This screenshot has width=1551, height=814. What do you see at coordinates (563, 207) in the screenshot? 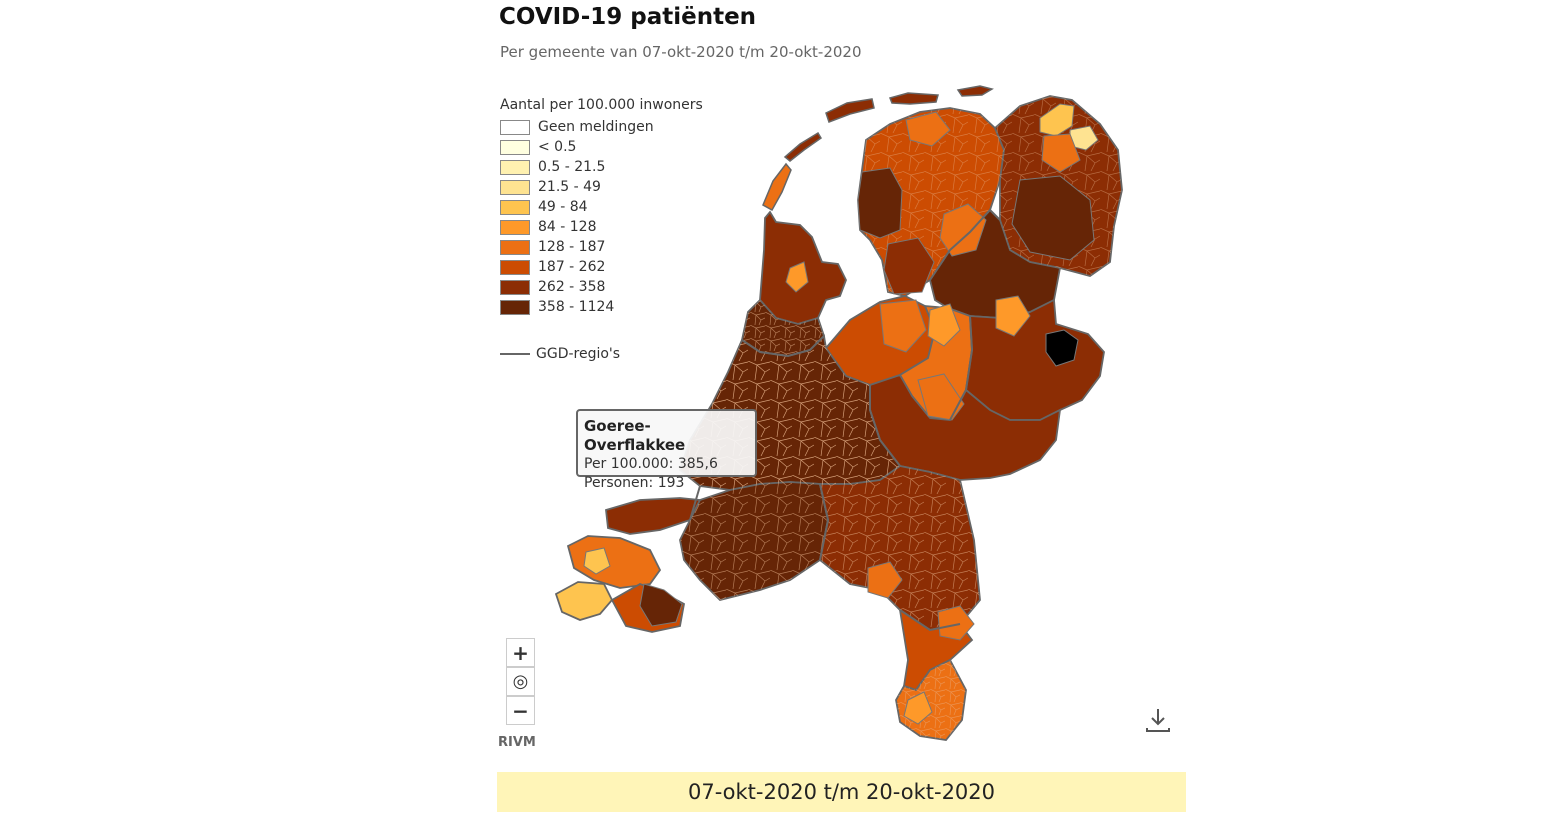
I see `legend-label: 49 - 84` at bounding box center [563, 207].